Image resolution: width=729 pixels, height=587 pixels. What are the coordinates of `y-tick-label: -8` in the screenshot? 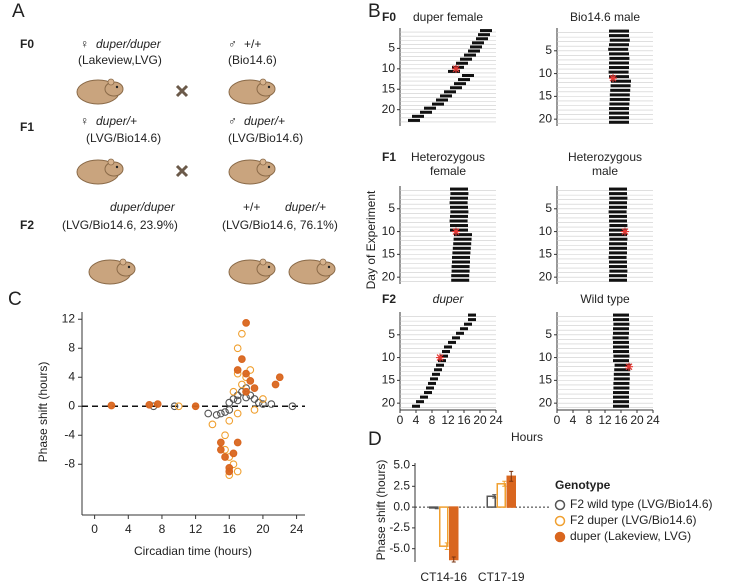 It's located at (69, 463).